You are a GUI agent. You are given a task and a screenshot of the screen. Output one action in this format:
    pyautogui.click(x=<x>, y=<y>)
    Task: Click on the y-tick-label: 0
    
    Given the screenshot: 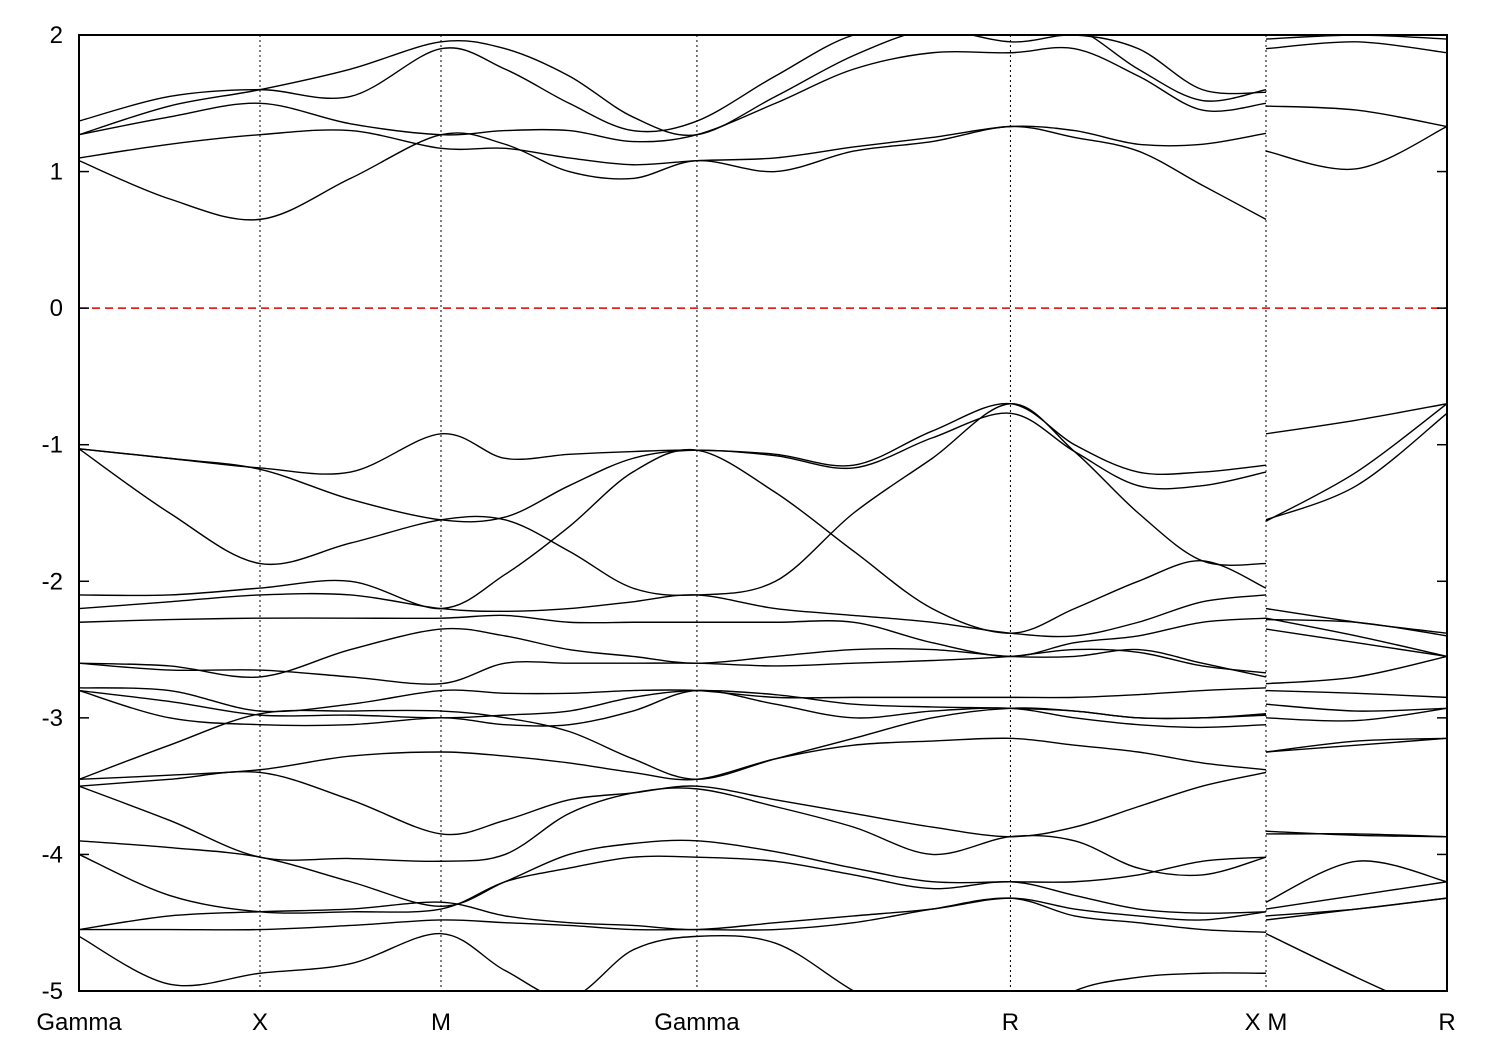 What is the action you would take?
    pyautogui.click(x=56, y=308)
    